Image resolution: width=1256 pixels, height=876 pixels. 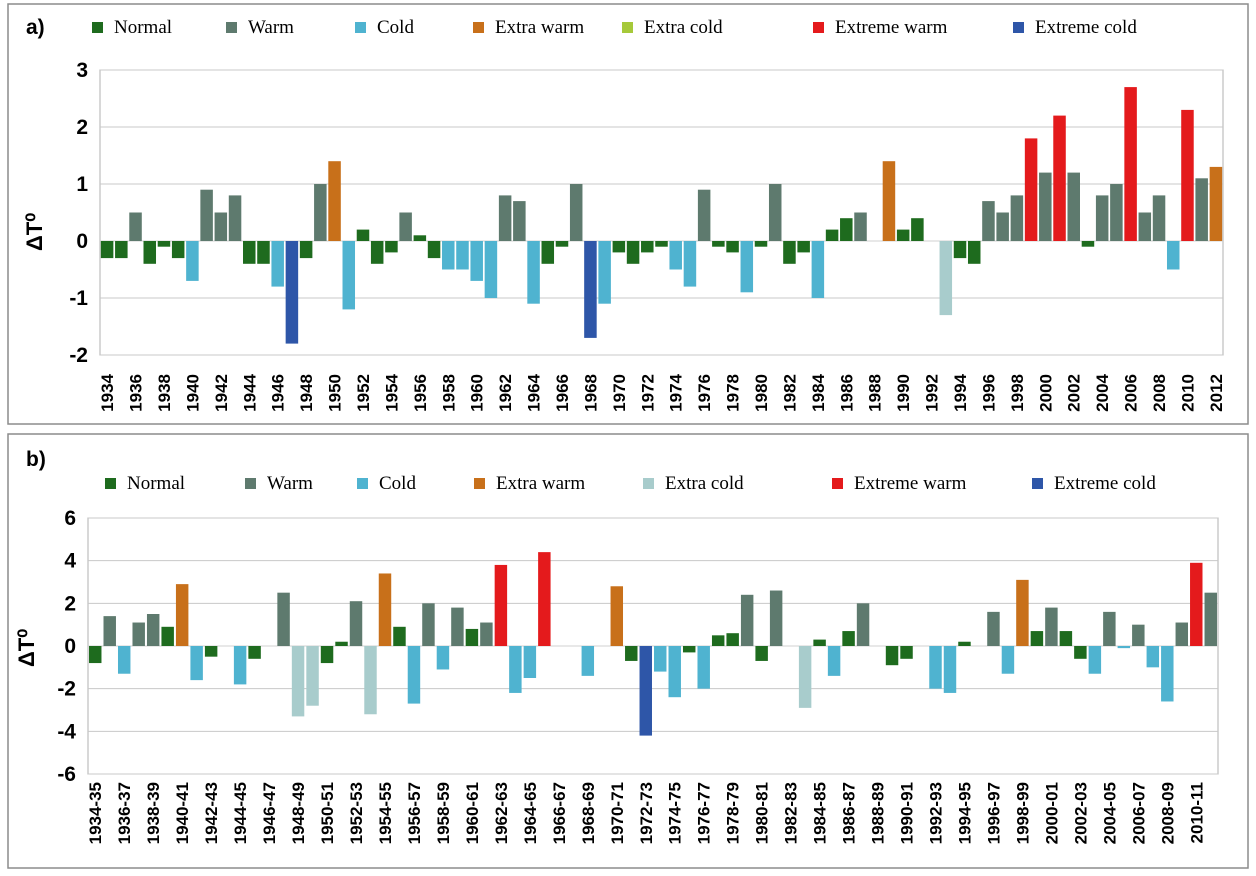 I want to click on legend-label-cold: Cold, so click(x=397, y=483).